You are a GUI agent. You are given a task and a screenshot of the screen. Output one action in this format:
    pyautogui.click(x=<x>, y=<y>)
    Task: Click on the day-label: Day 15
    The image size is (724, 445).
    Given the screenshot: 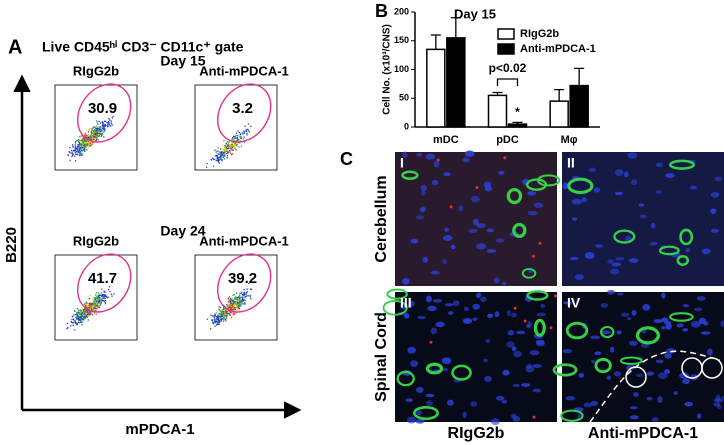 What is the action you would take?
    pyautogui.click(x=182, y=61)
    